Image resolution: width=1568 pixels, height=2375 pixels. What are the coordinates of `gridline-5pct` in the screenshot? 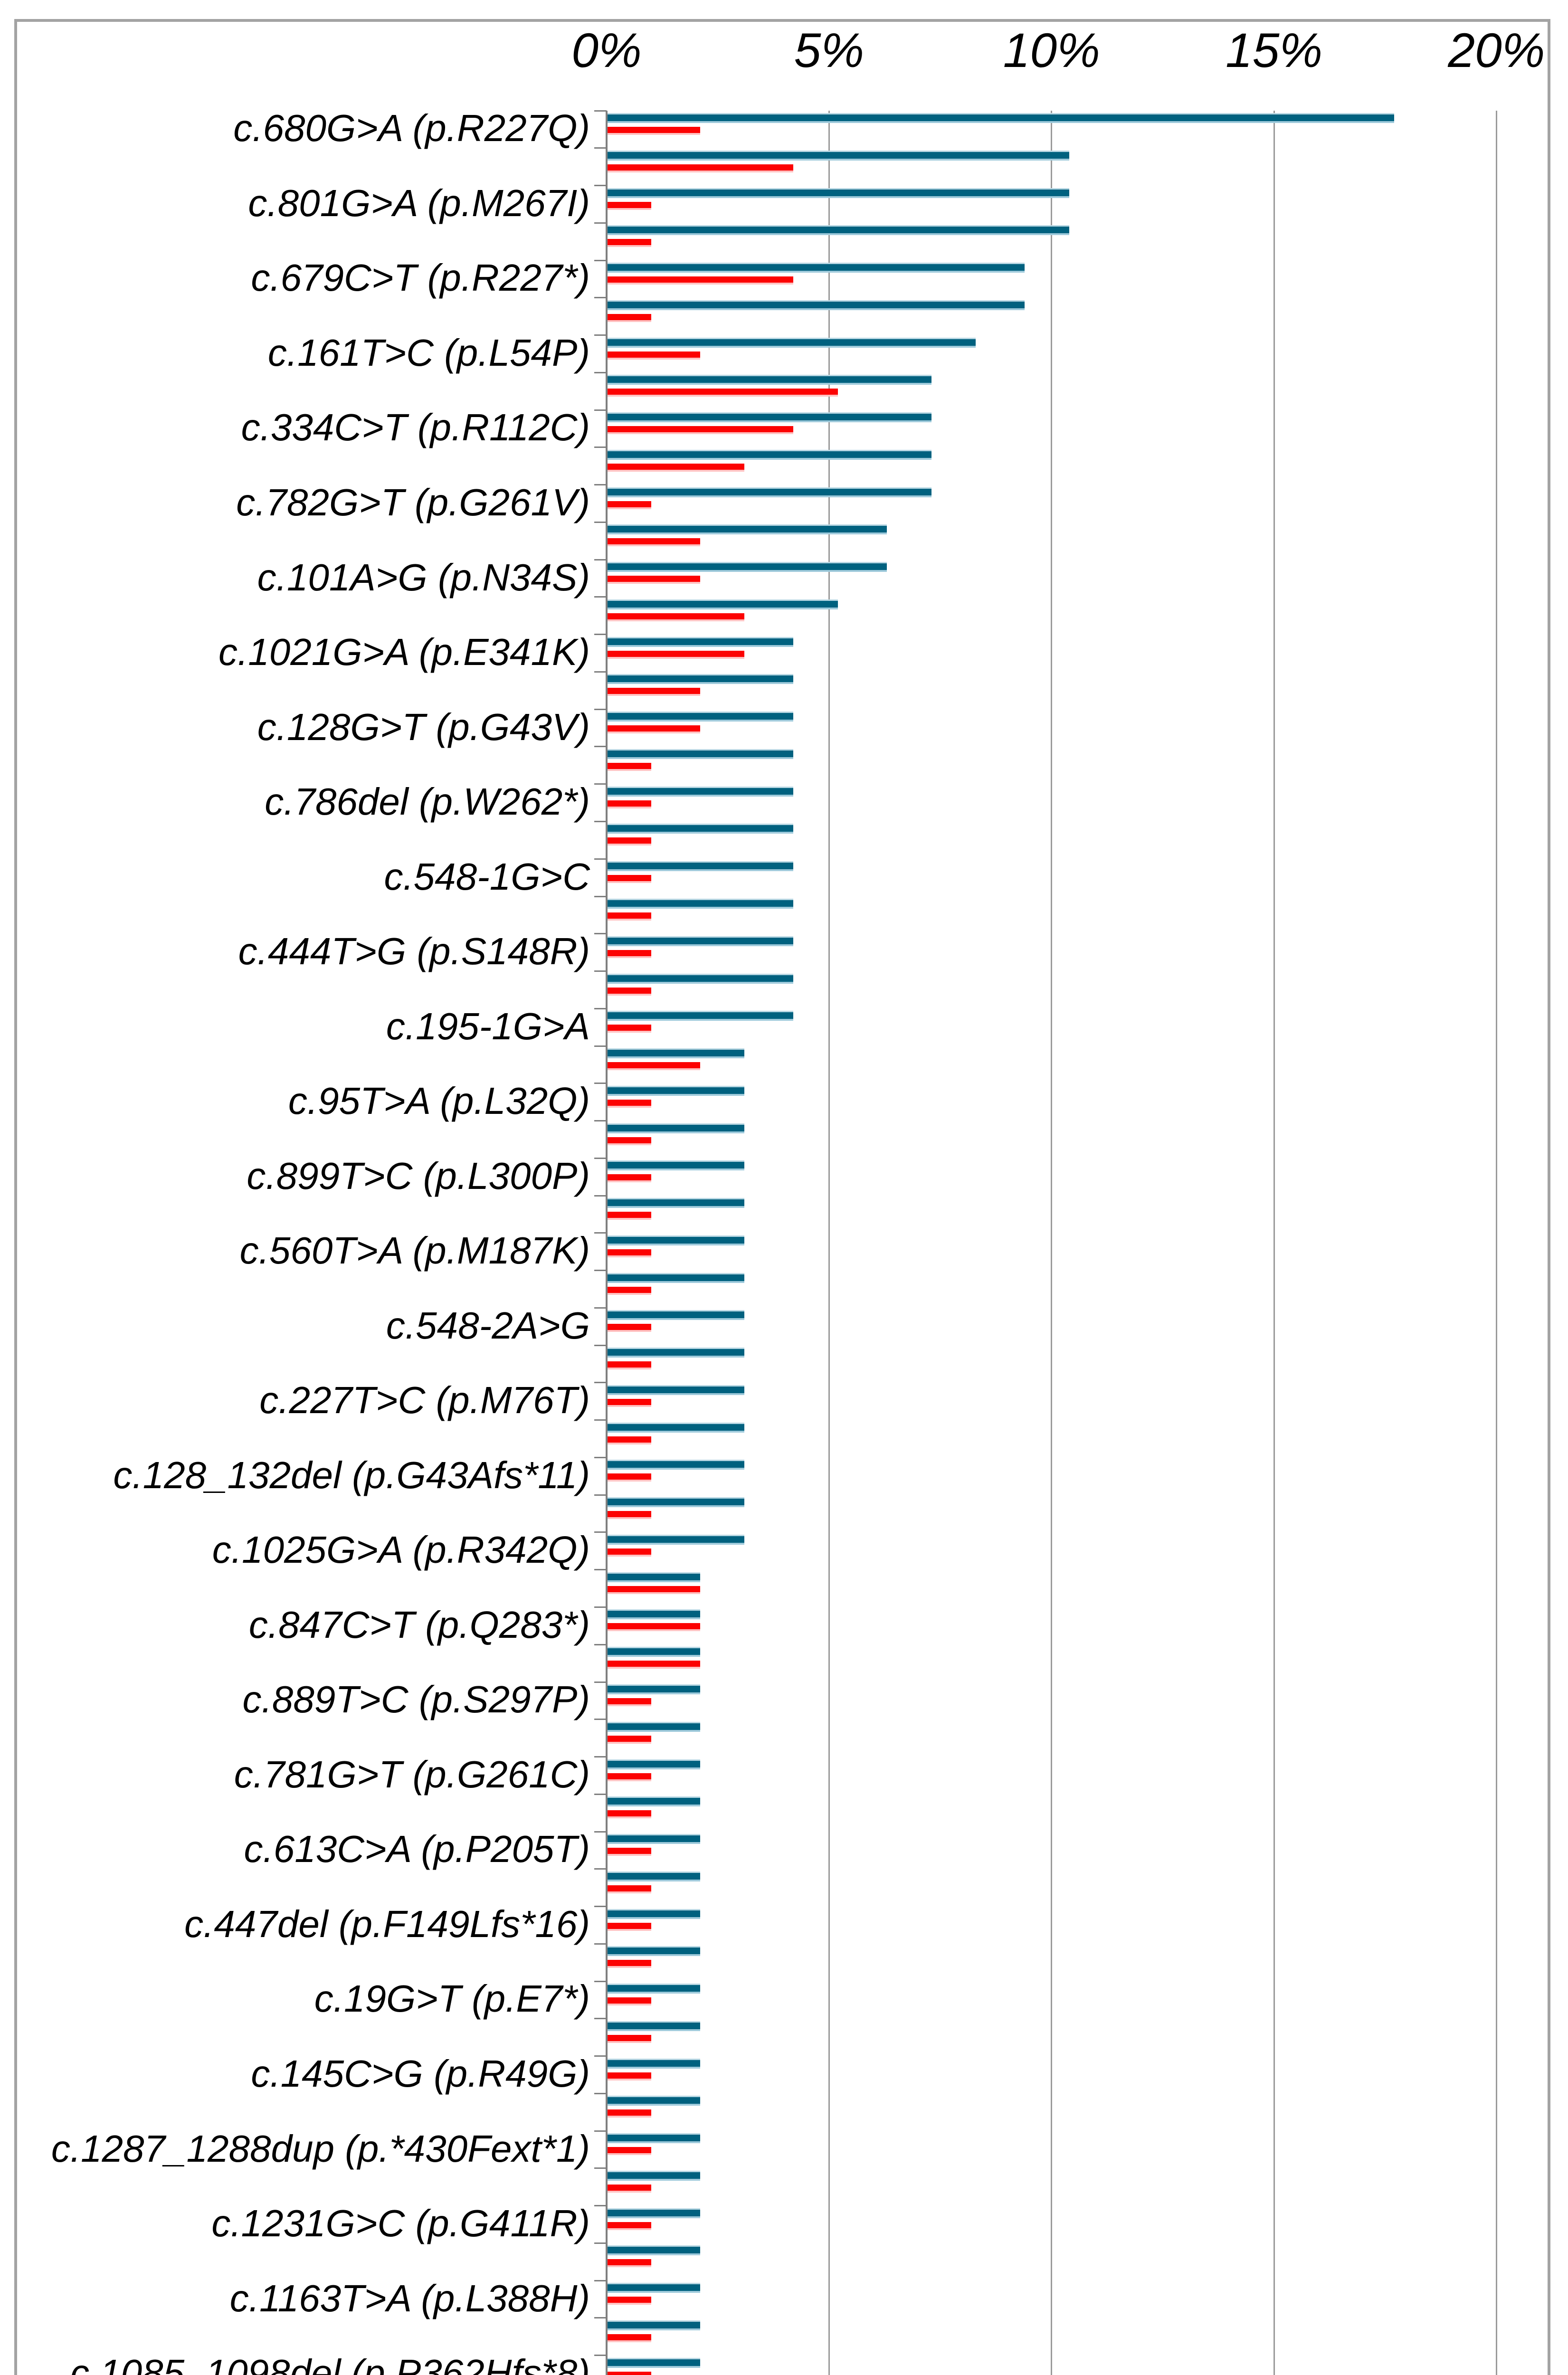 It's located at (829, 1243).